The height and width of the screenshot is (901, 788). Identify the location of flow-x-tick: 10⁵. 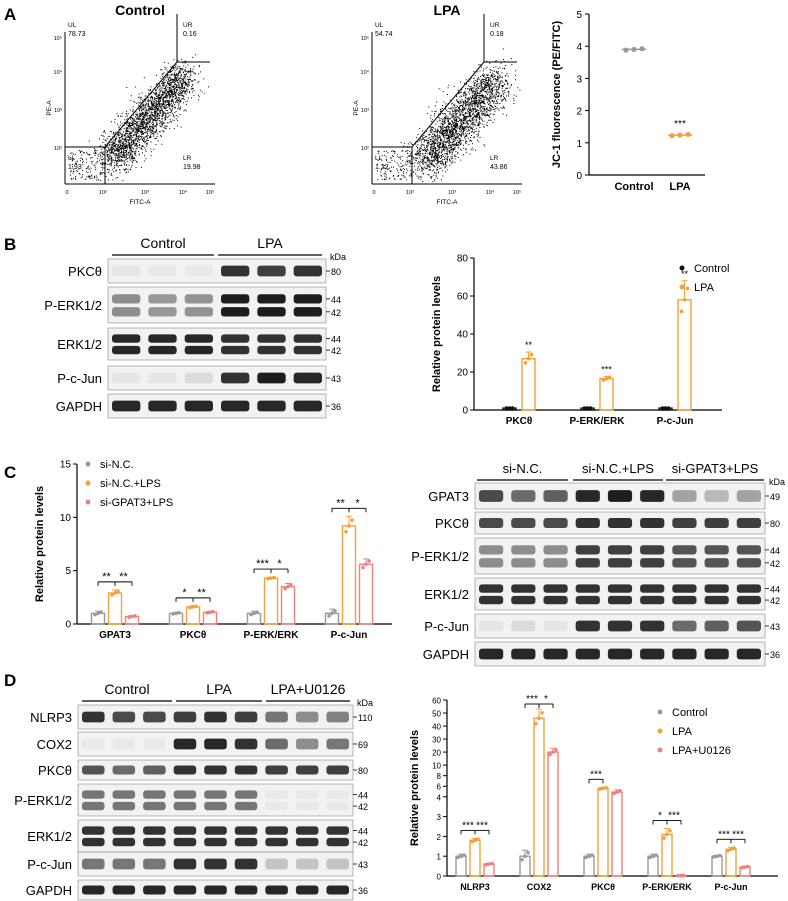
(517, 192).